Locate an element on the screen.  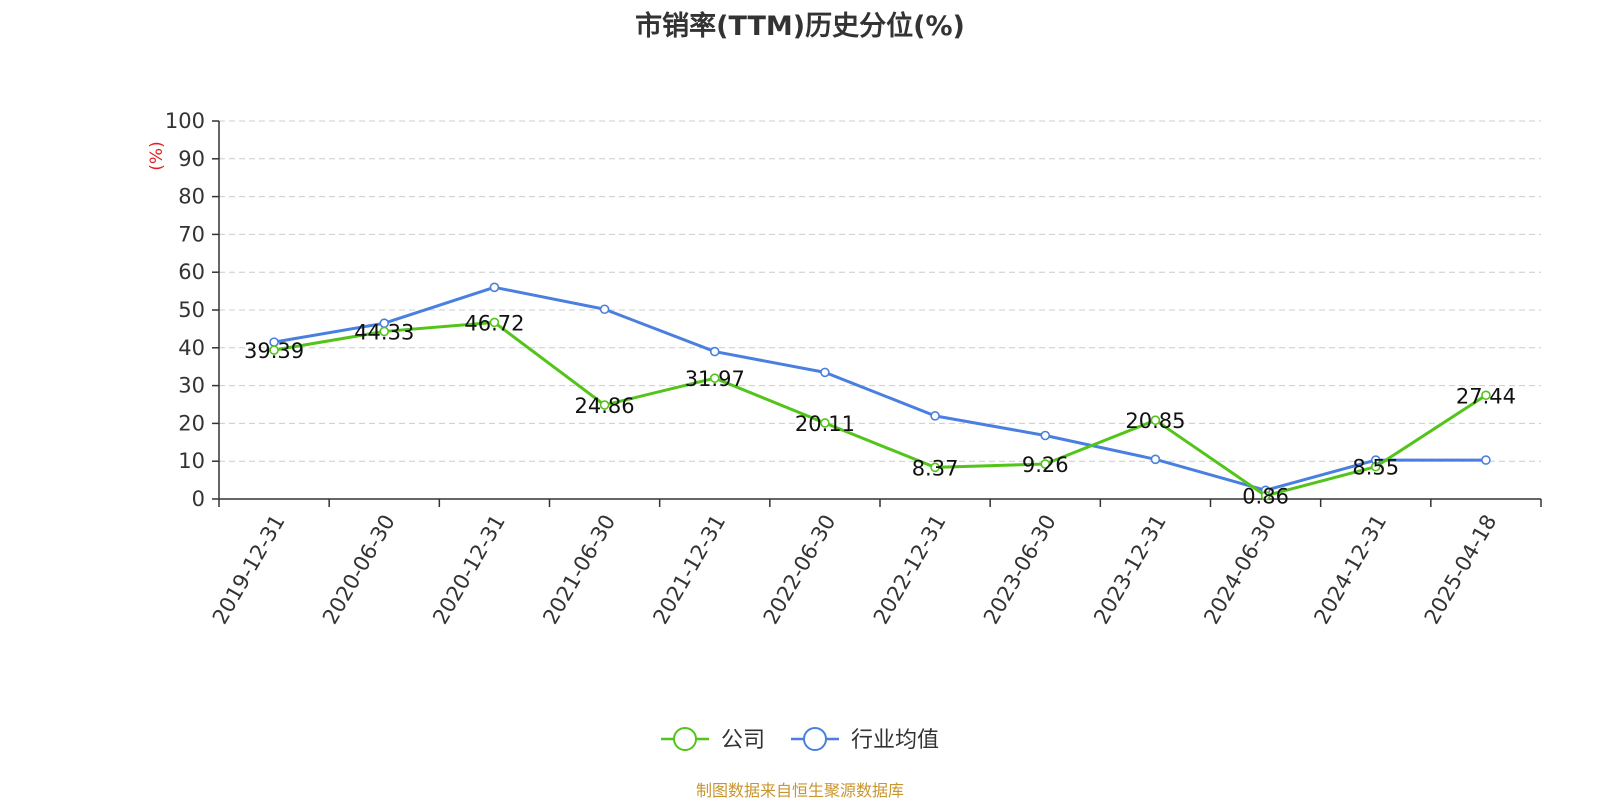
x-tick-label: 2022-12-31 is located at coordinates (910, 570).